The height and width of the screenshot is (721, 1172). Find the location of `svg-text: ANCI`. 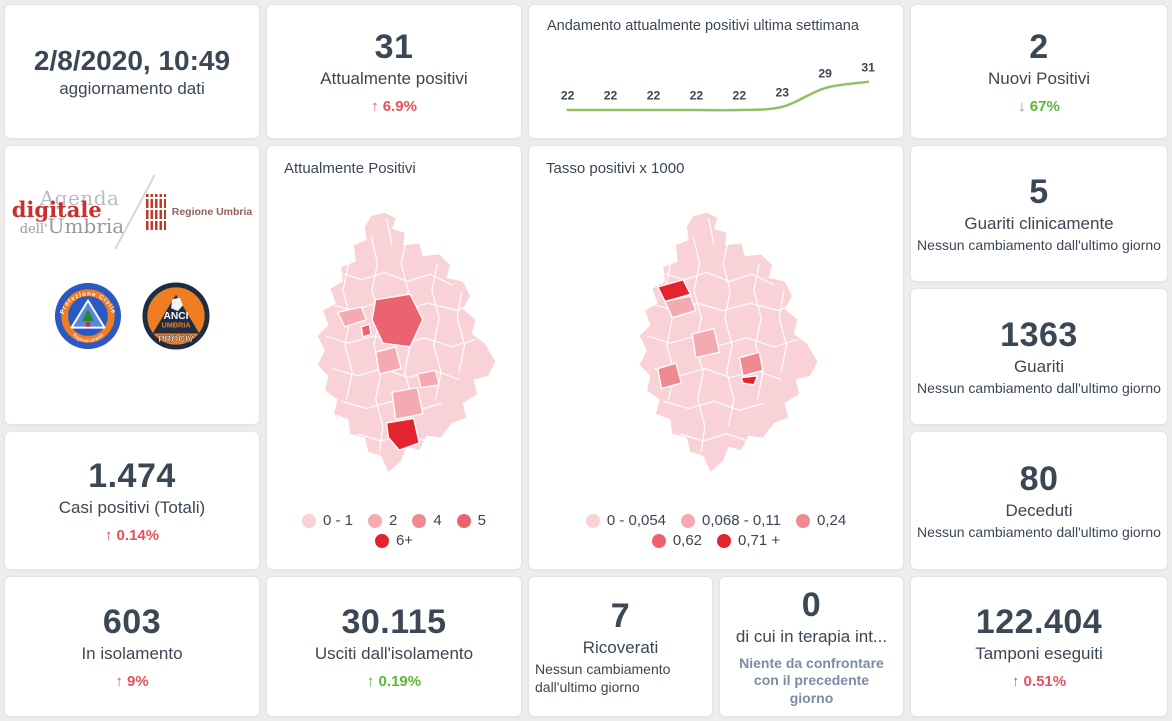

svg-text: ANCI is located at coordinates (176, 316).